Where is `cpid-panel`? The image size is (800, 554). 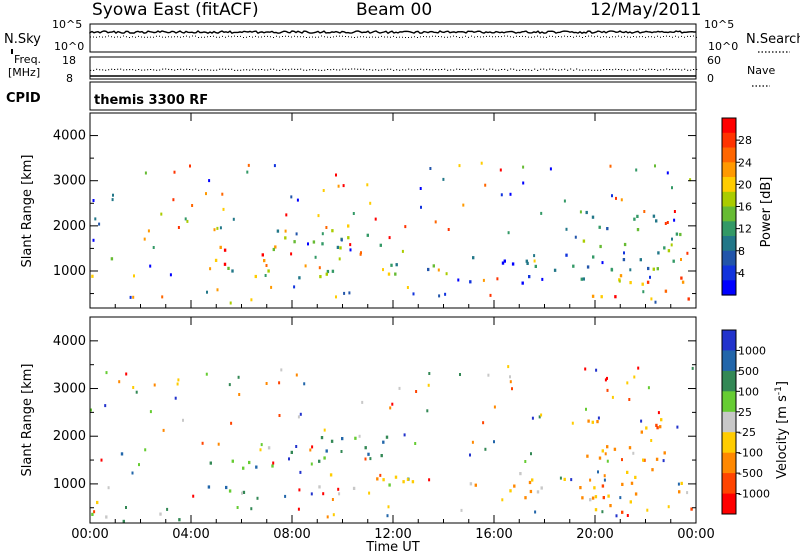
cpid-panel is located at coordinates (393, 96).